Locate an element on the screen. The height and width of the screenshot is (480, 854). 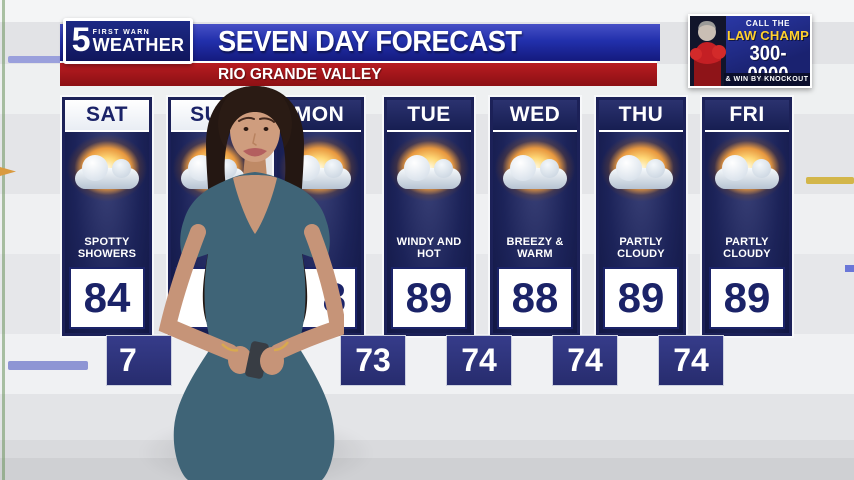
day-label: FRI is located at coordinates (747, 116).